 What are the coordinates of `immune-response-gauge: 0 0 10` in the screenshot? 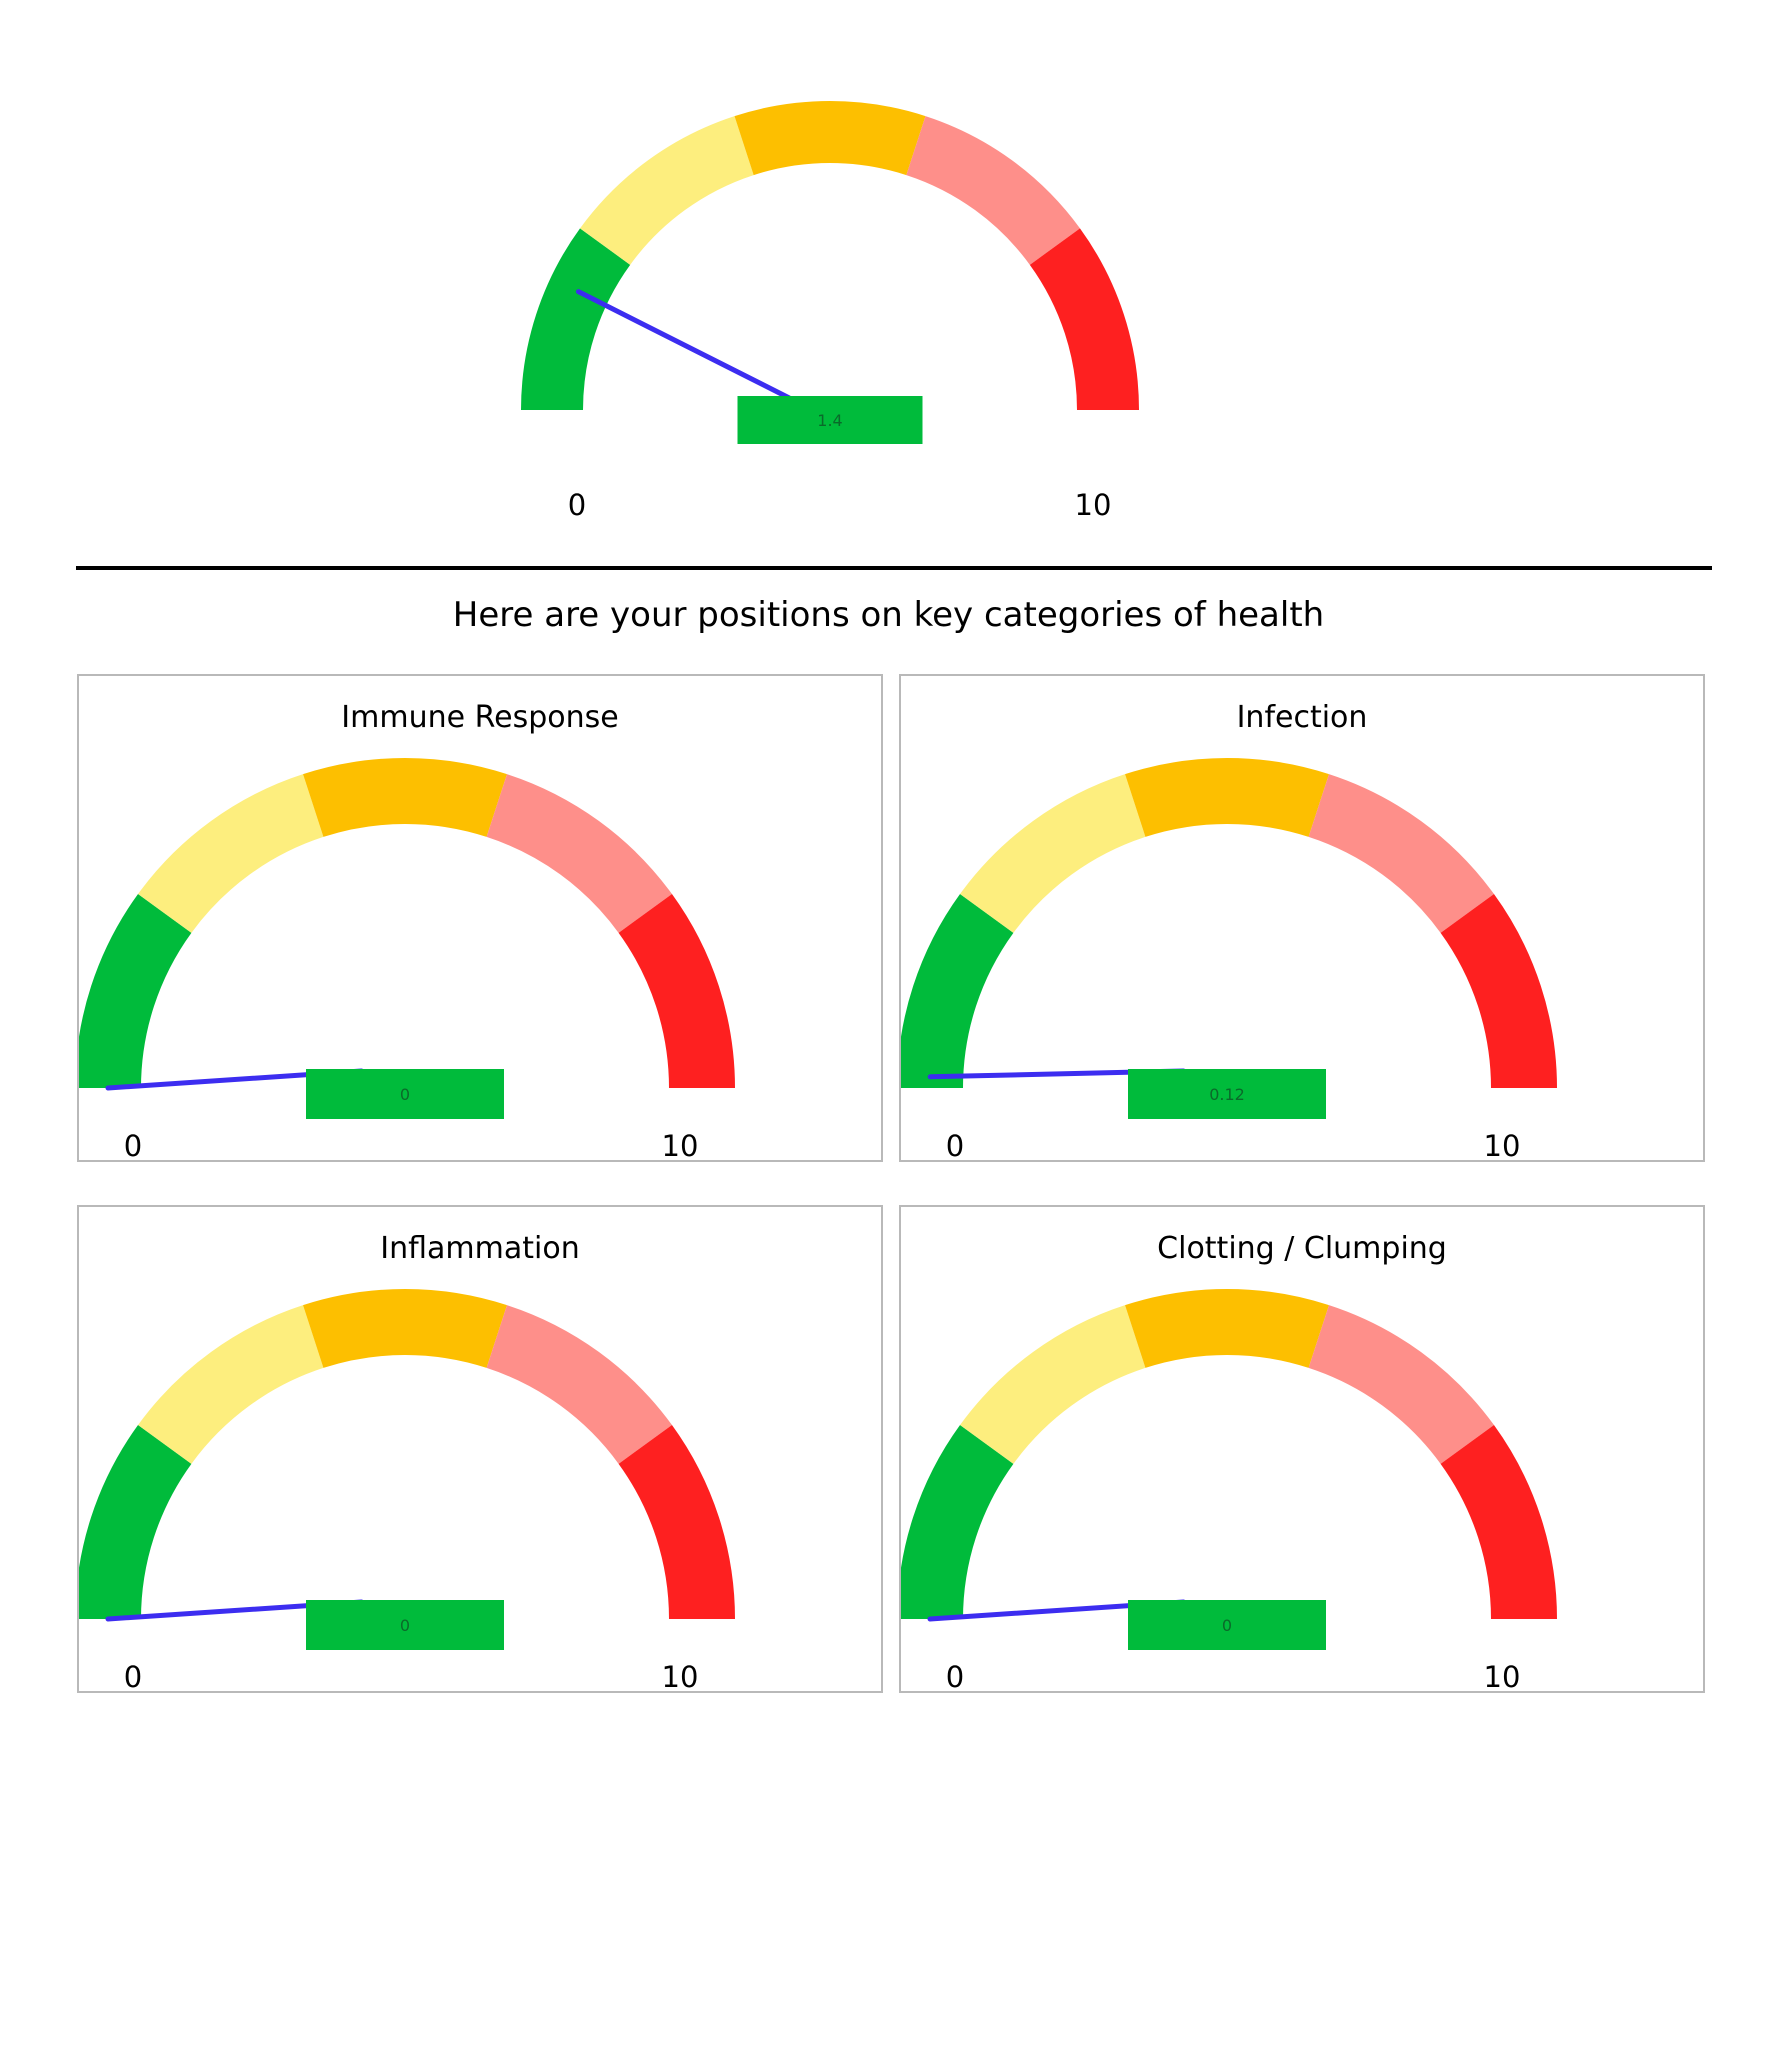 It's located at (407, 960).